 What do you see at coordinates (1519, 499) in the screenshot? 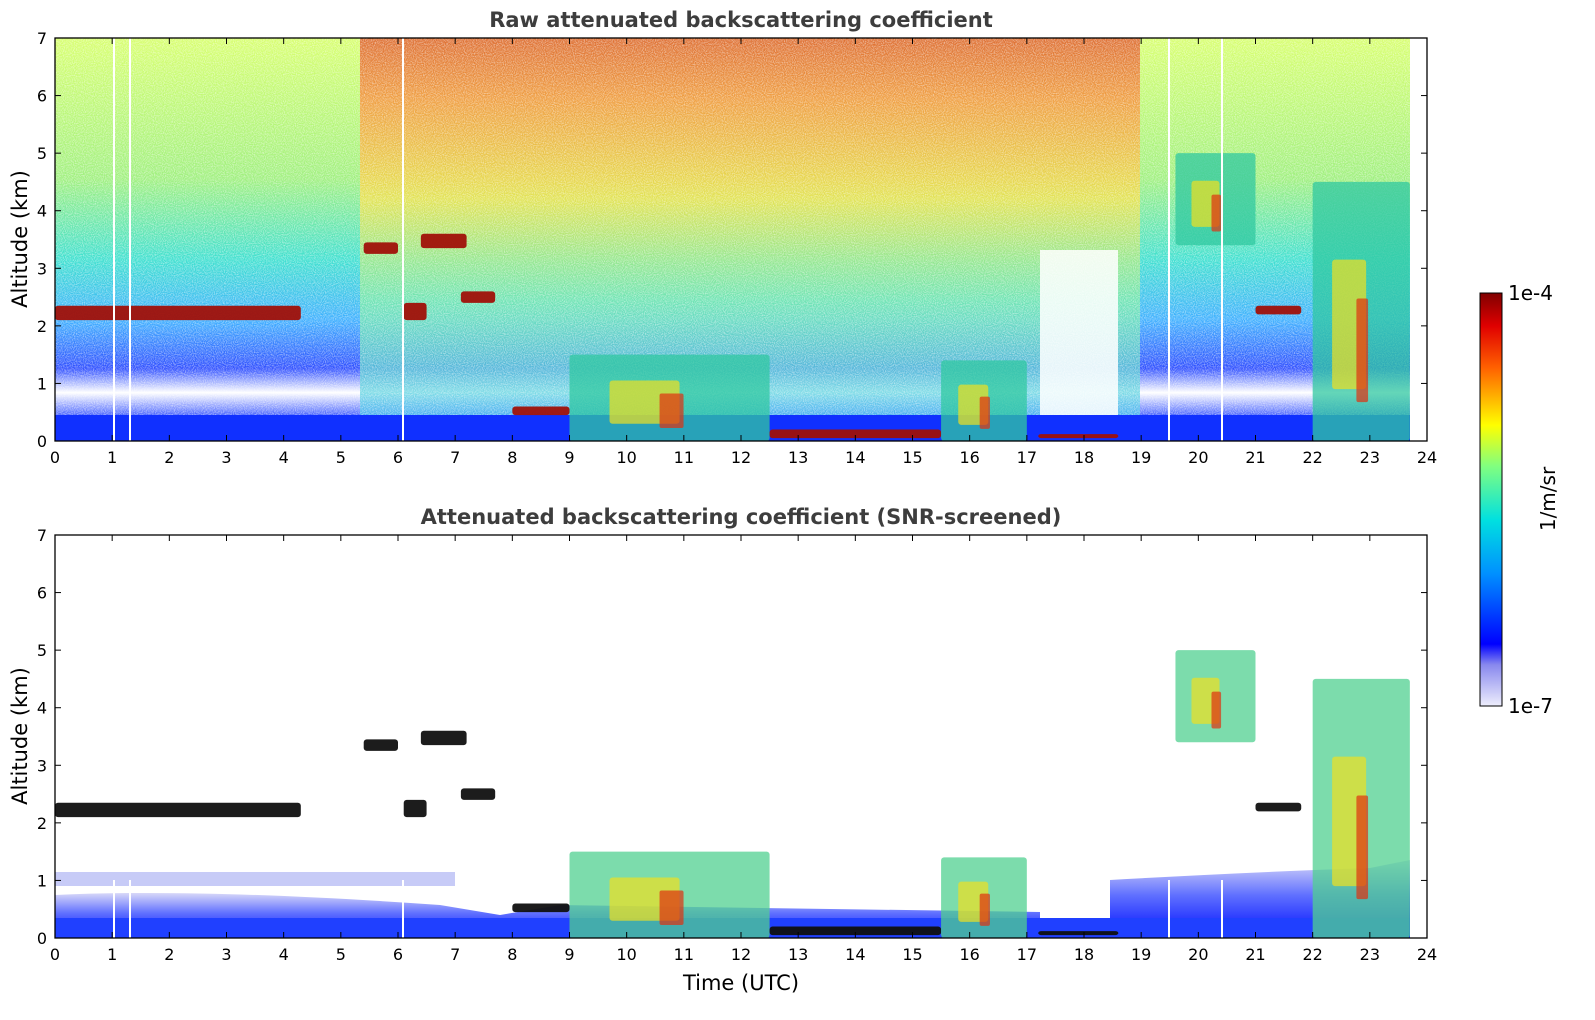
I see `colorbar: 1e-4 1e-7 1/m/sr` at bounding box center [1519, 499].